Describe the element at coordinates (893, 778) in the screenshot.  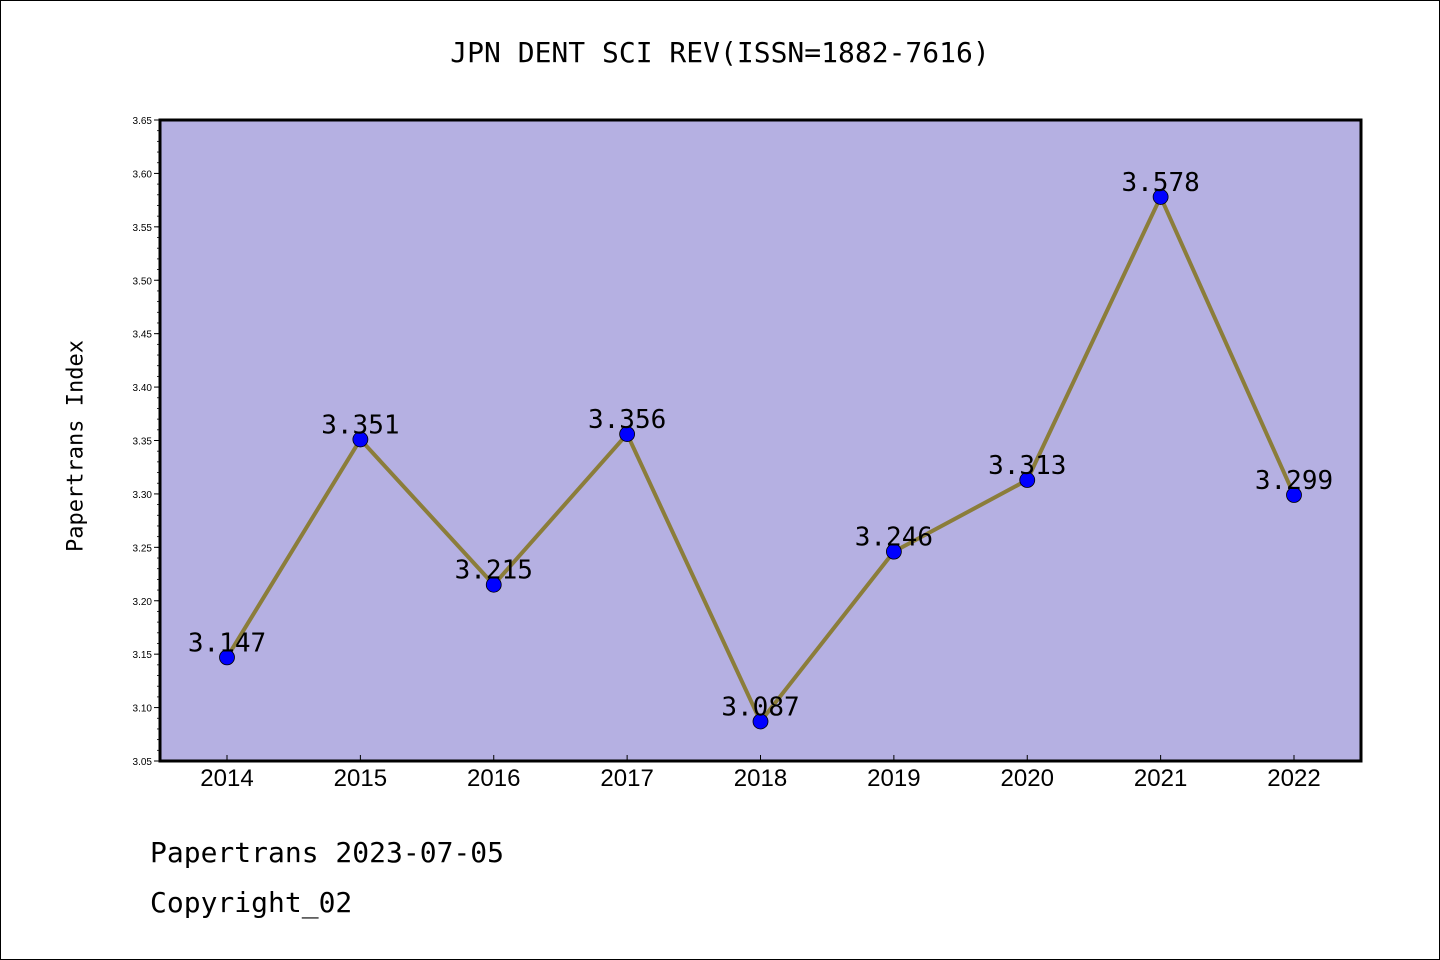
I see `x-tick-label: 2019` at that location.